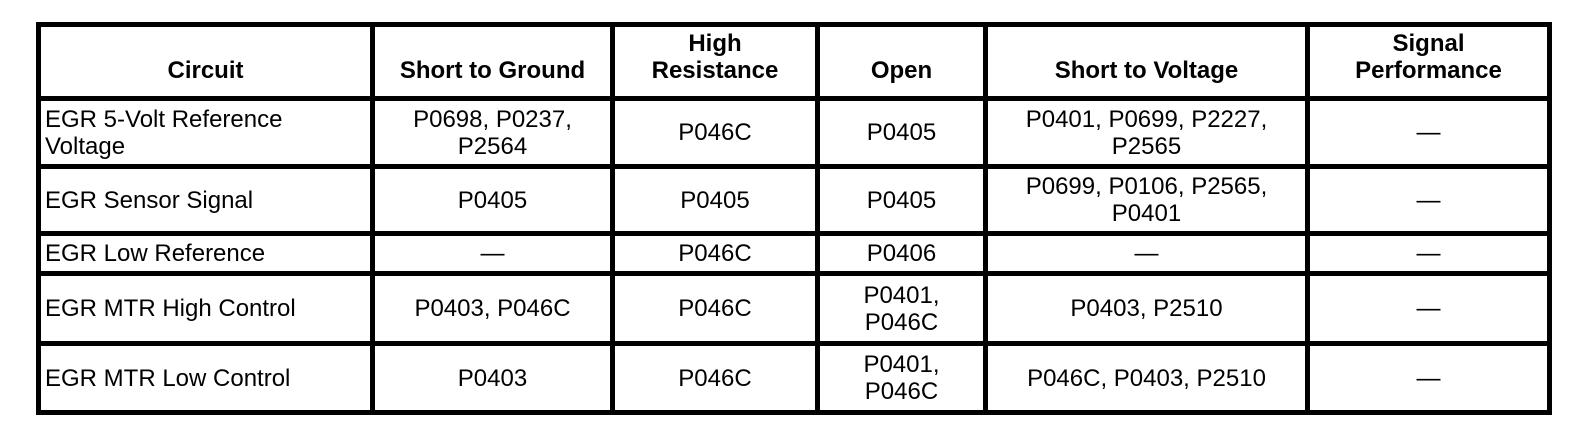  Describe the element at coordinates (492, 253) in the screenshot. I see `cell-short-to-ground: —` at that location.